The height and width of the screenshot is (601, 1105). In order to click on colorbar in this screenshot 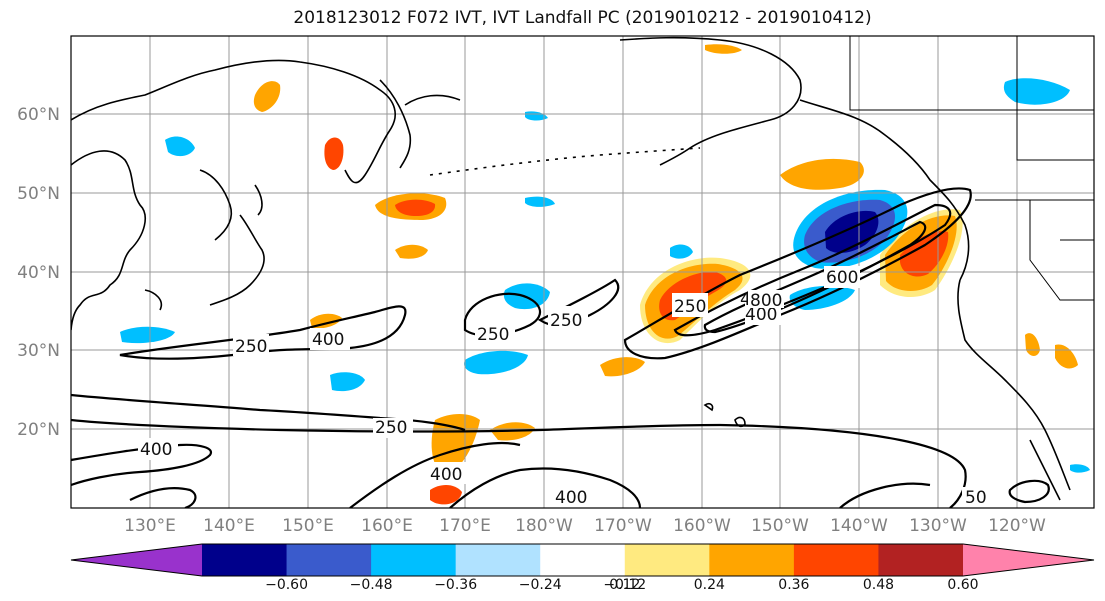, I will do `click(582, 560)`.